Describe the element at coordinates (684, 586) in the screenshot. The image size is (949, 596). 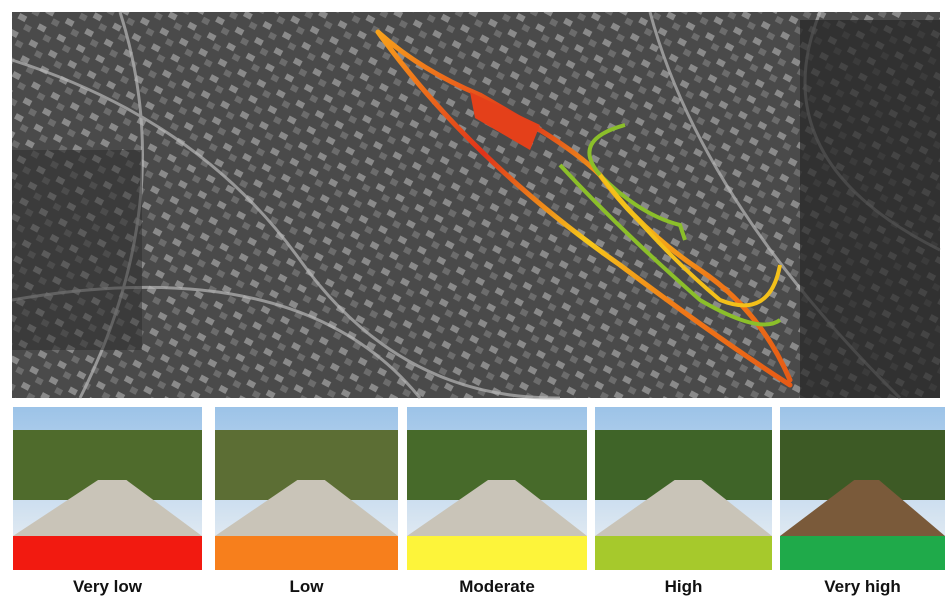
I see `legend-label: High` at that location.